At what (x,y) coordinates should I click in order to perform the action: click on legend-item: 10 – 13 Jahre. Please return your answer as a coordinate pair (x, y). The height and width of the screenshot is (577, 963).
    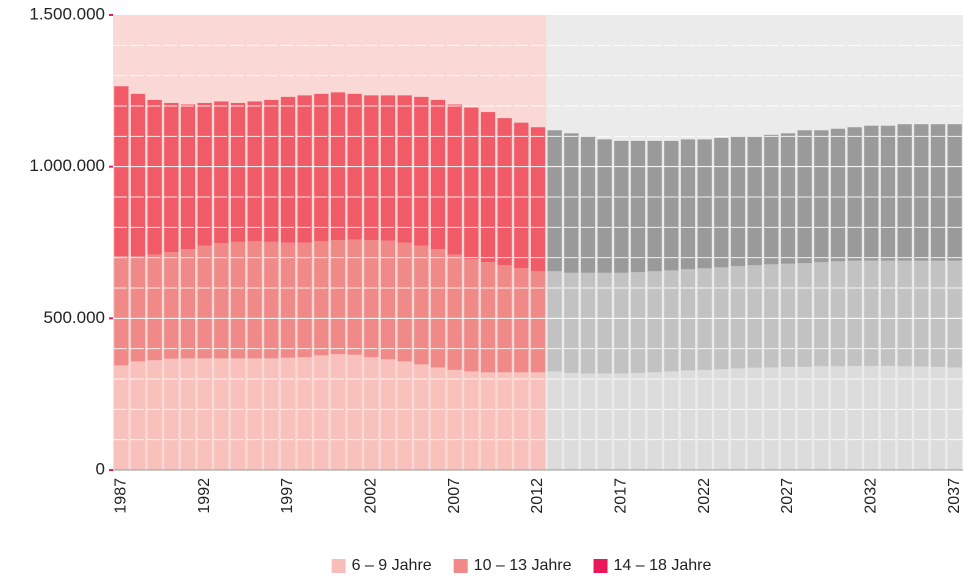
    Looking at the image, I should click on (512, 565).